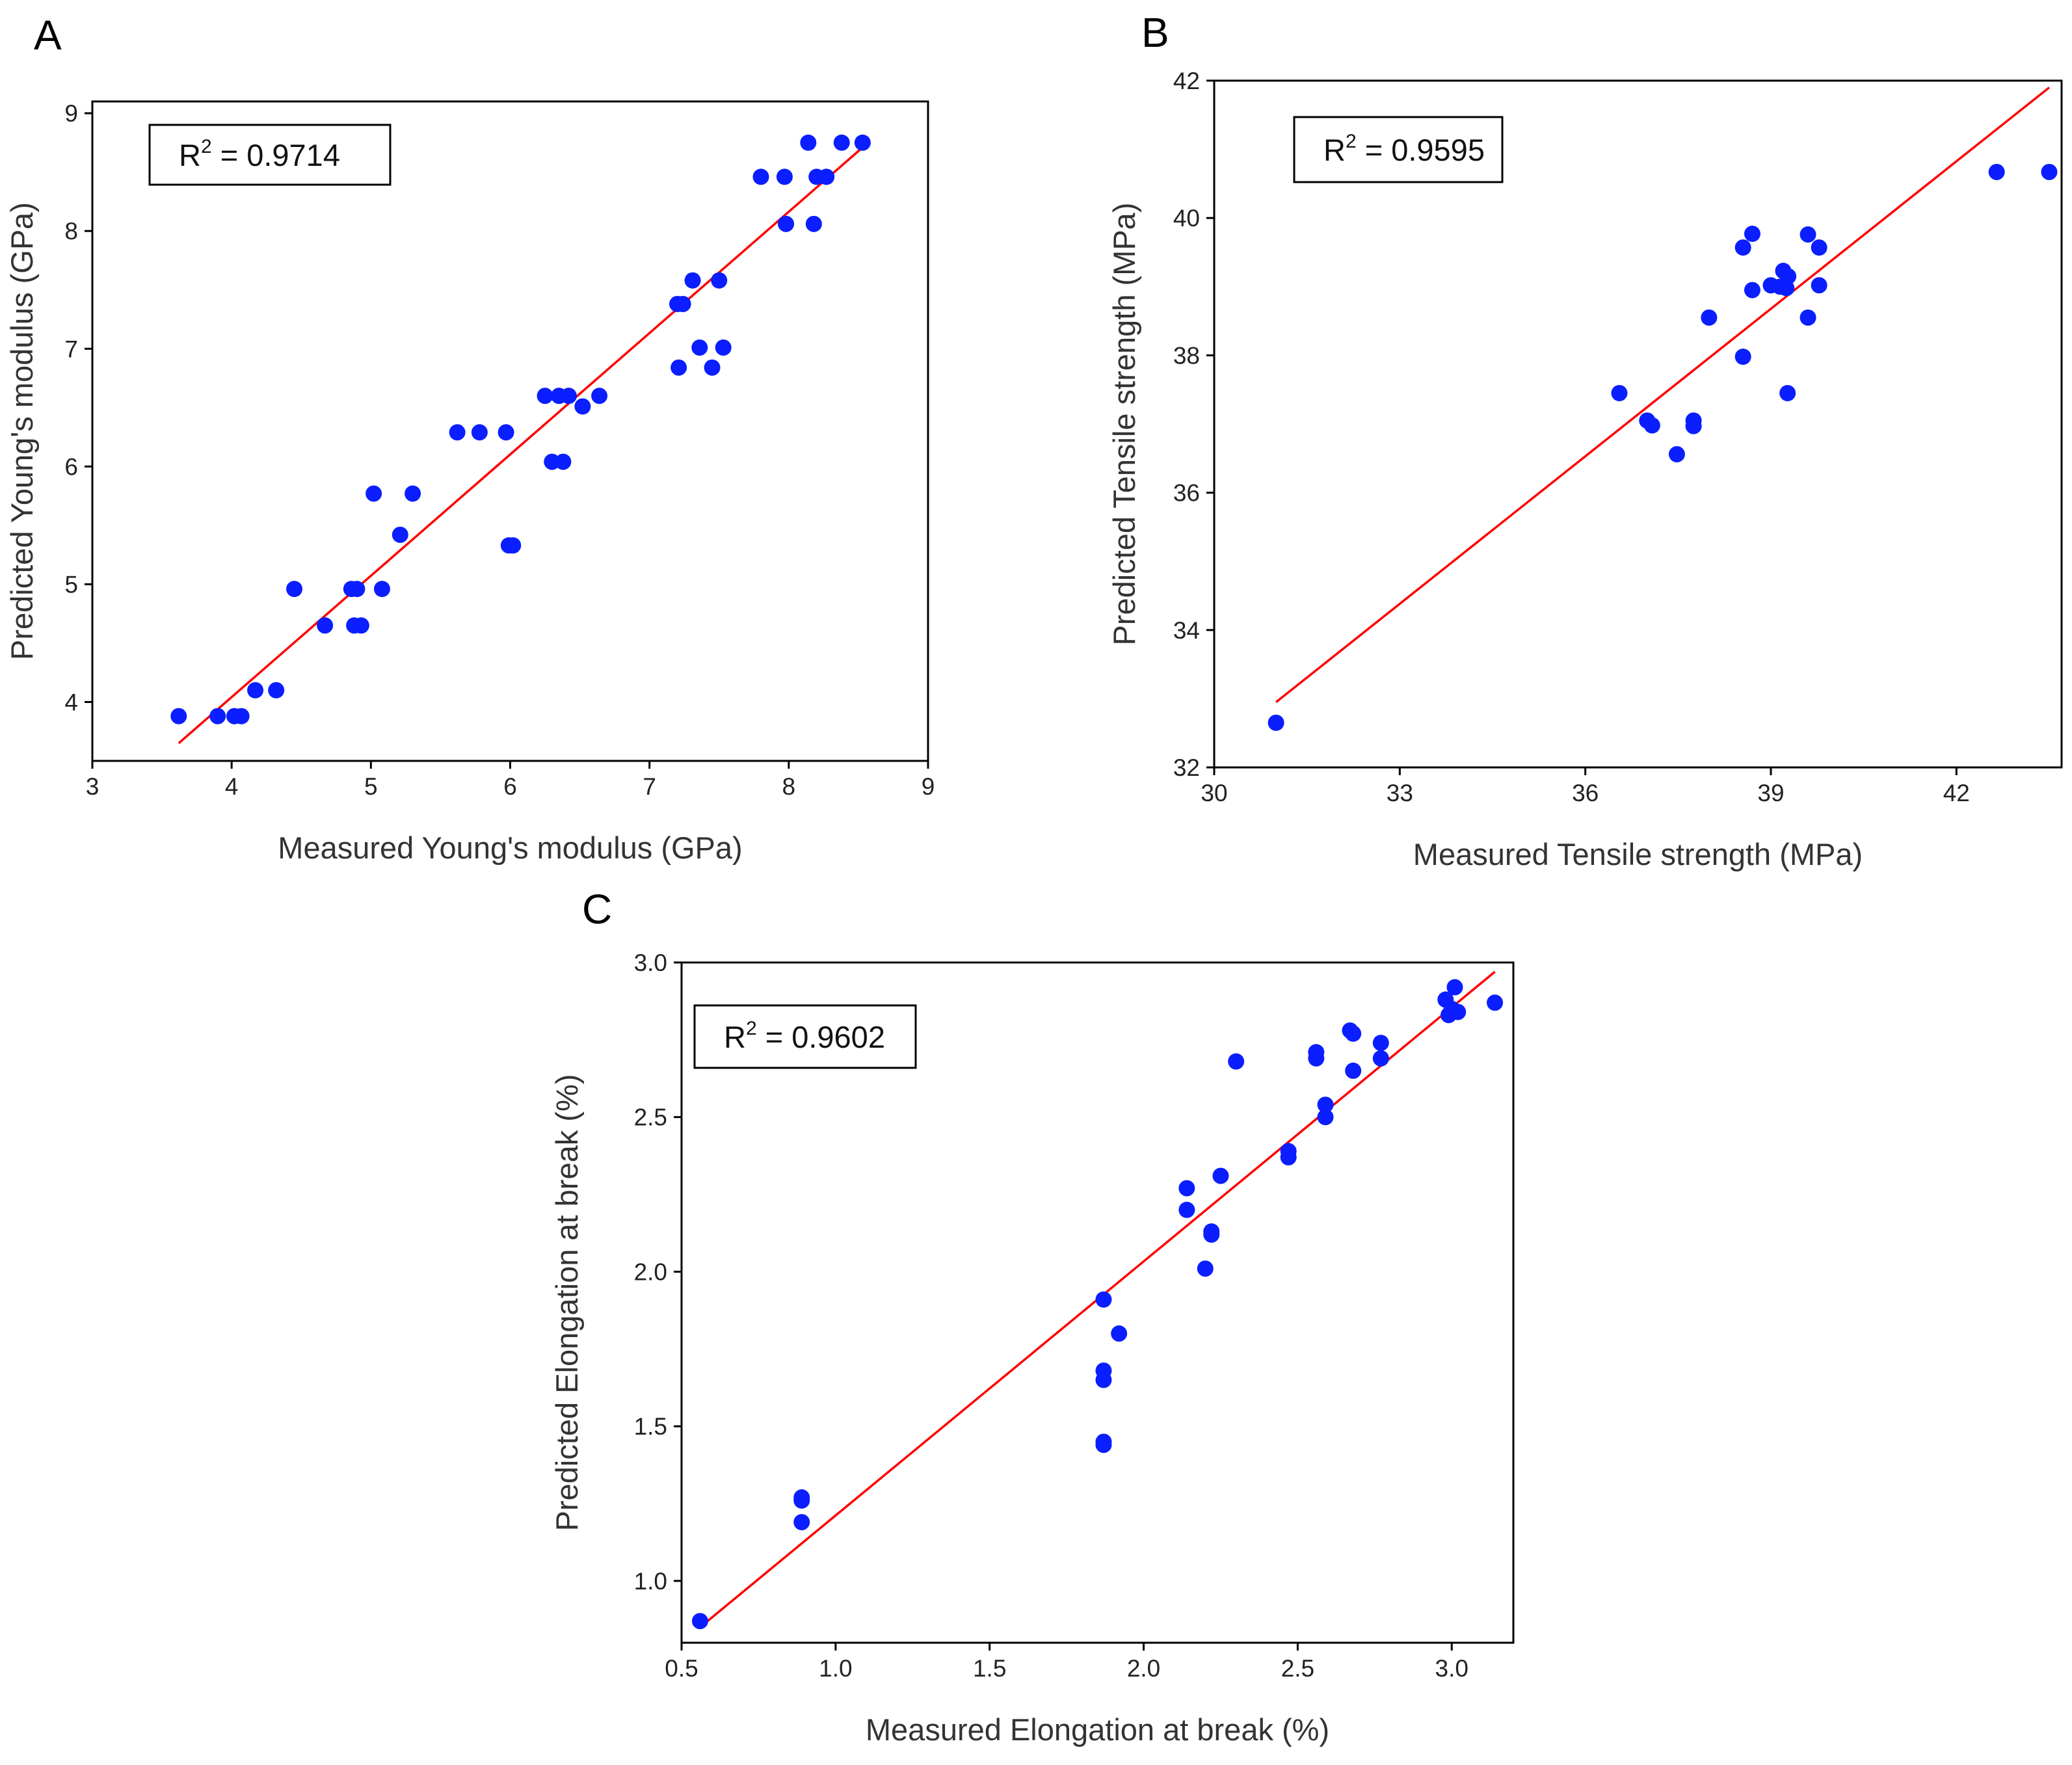 This screenshot has width=2072, height=1765. Describe the element at coordinates (71, 349) in the screenshot. I see `y-tick-label: 7` at that location.